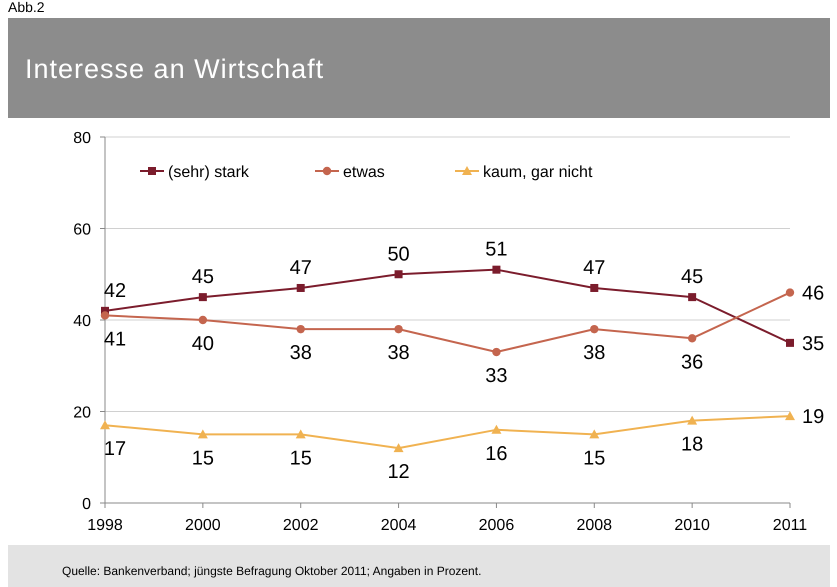 Image resolution: width=837 pixels, height=587 pixels. What do you see at coordinates (790, 525) in the screenshot?
I see `x-tick-label: 2011` at bounding box center [790, 525].